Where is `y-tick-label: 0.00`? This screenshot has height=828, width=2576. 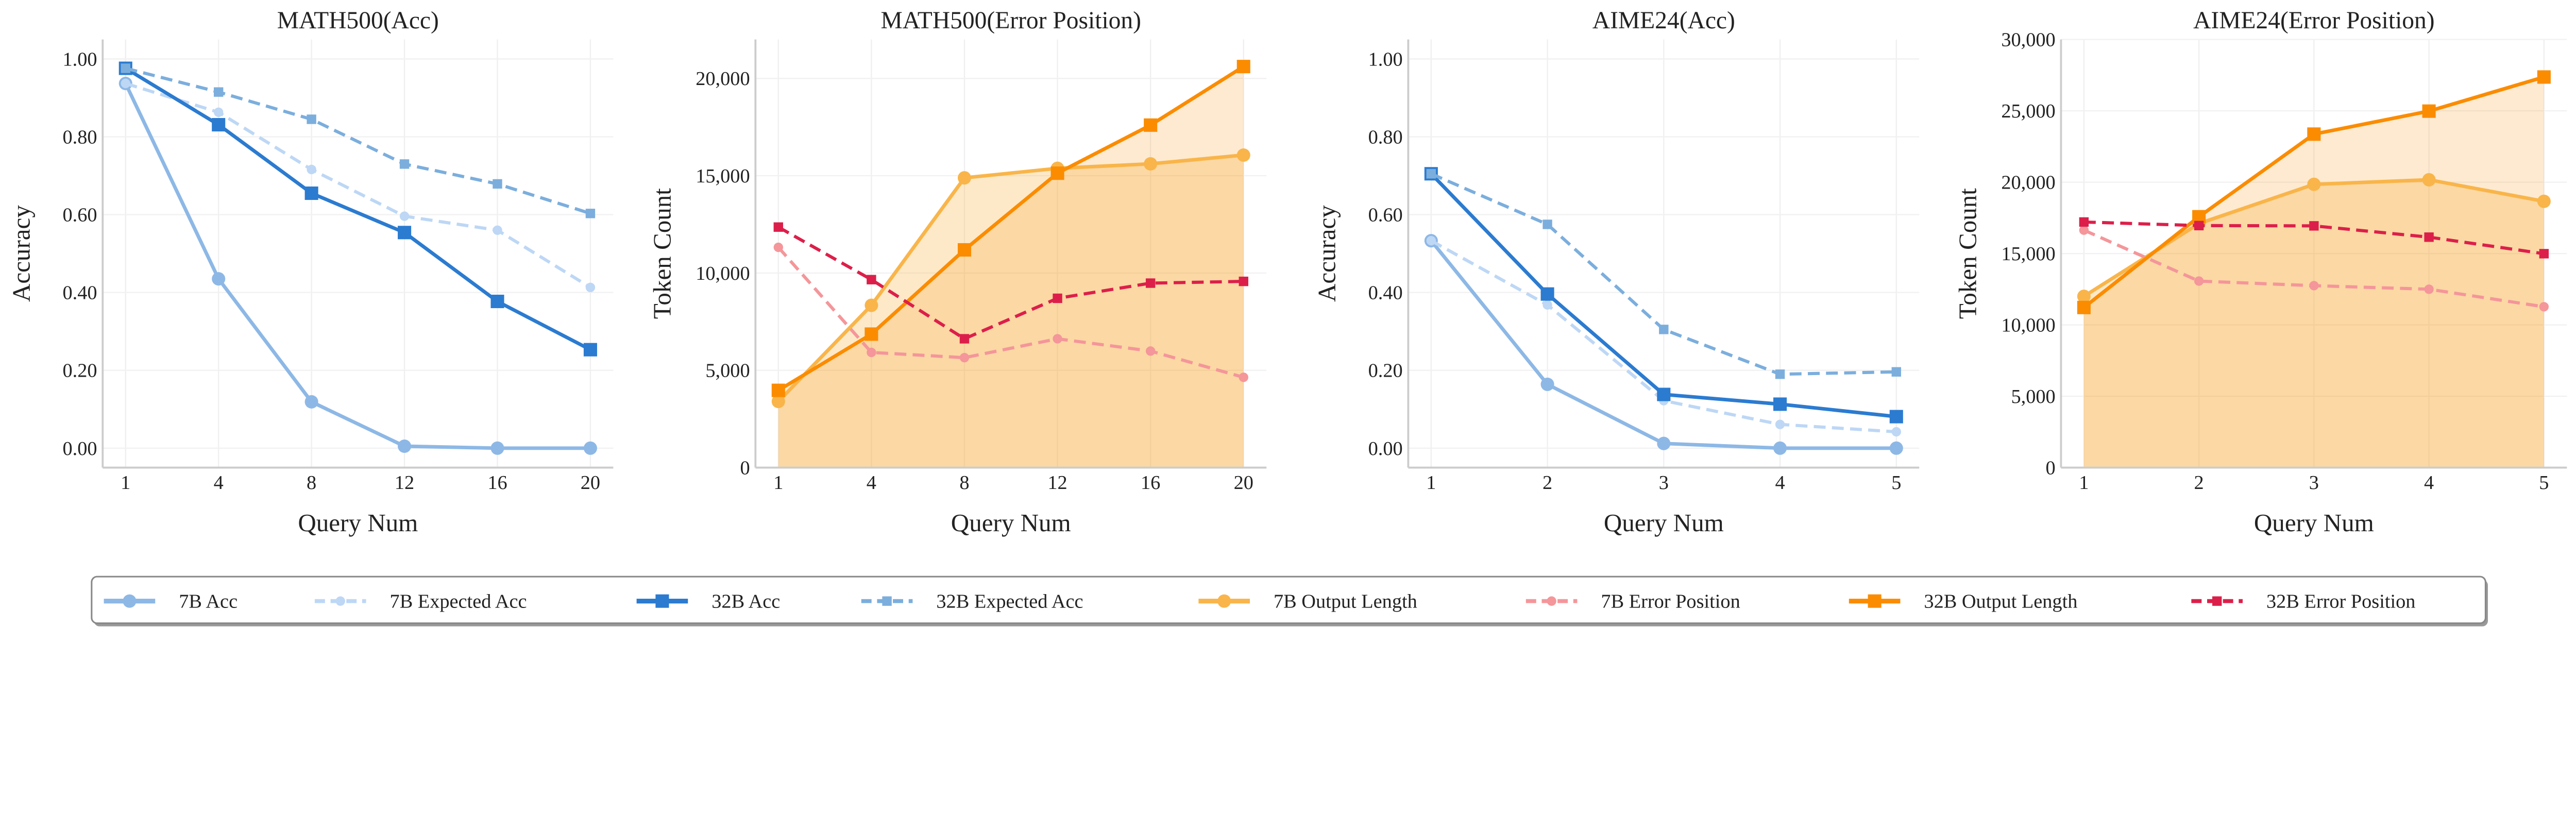 y-tick-label: 0.00 is located at coordinates (80, 449).